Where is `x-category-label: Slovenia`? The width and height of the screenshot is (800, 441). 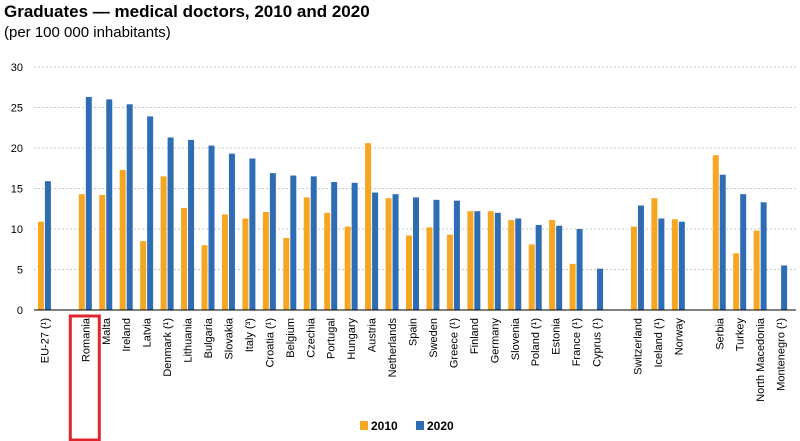 x-category-label: Slovenia is located at coordinates (516, 338).